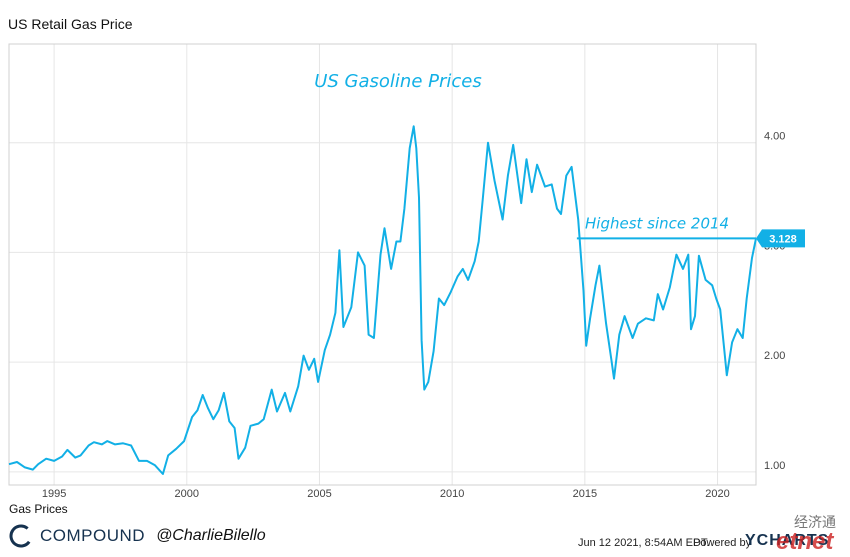  Describe the element at coordinates (815, 522) in the screenshot. I see `watermark-text: 经济通` at that location.